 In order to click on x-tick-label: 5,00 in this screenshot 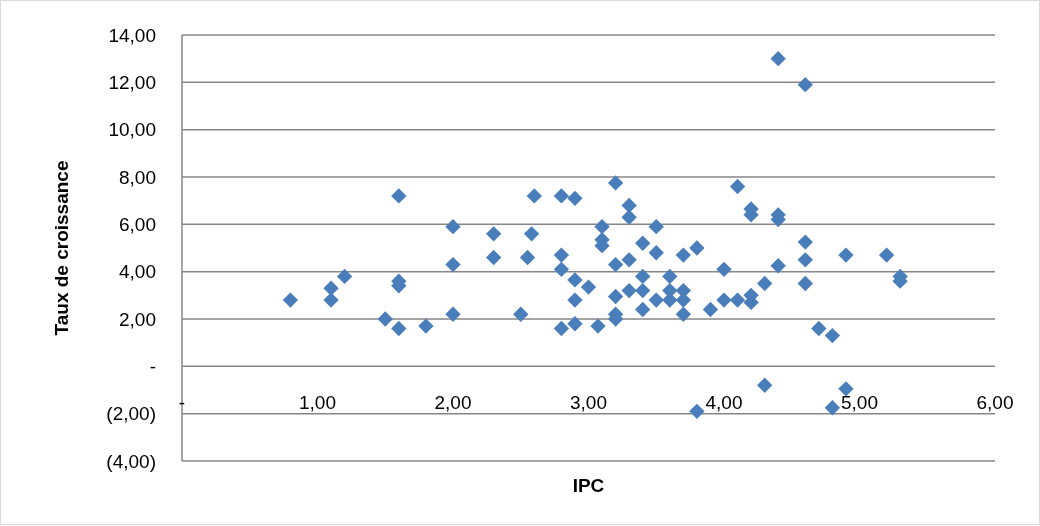, I will do `click(859, 403)`.